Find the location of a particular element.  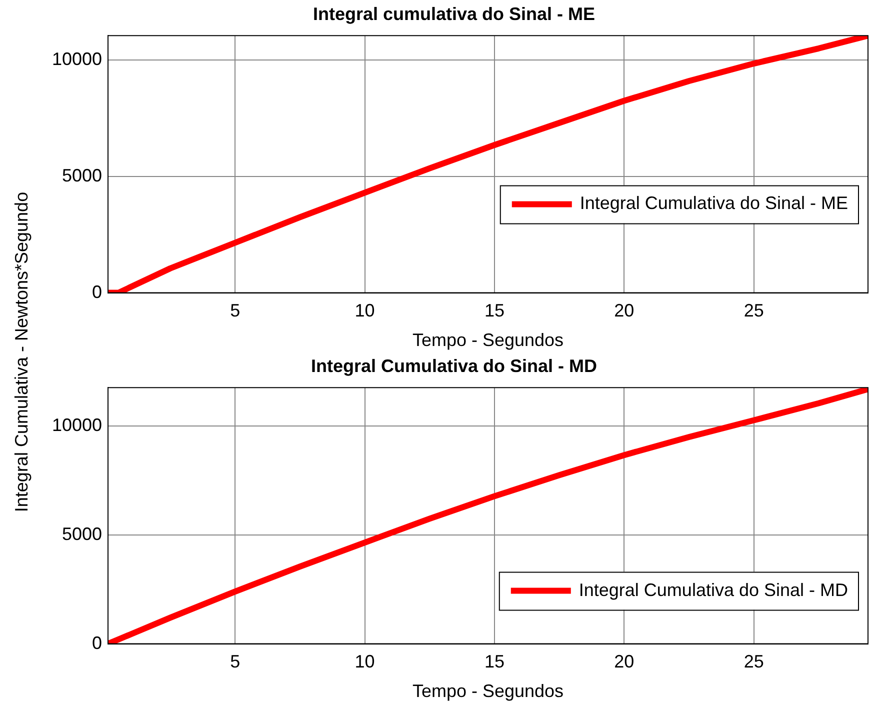

legend-label: Integral Cumulativa do Sinal - MD is located at coordinates (713, 590).